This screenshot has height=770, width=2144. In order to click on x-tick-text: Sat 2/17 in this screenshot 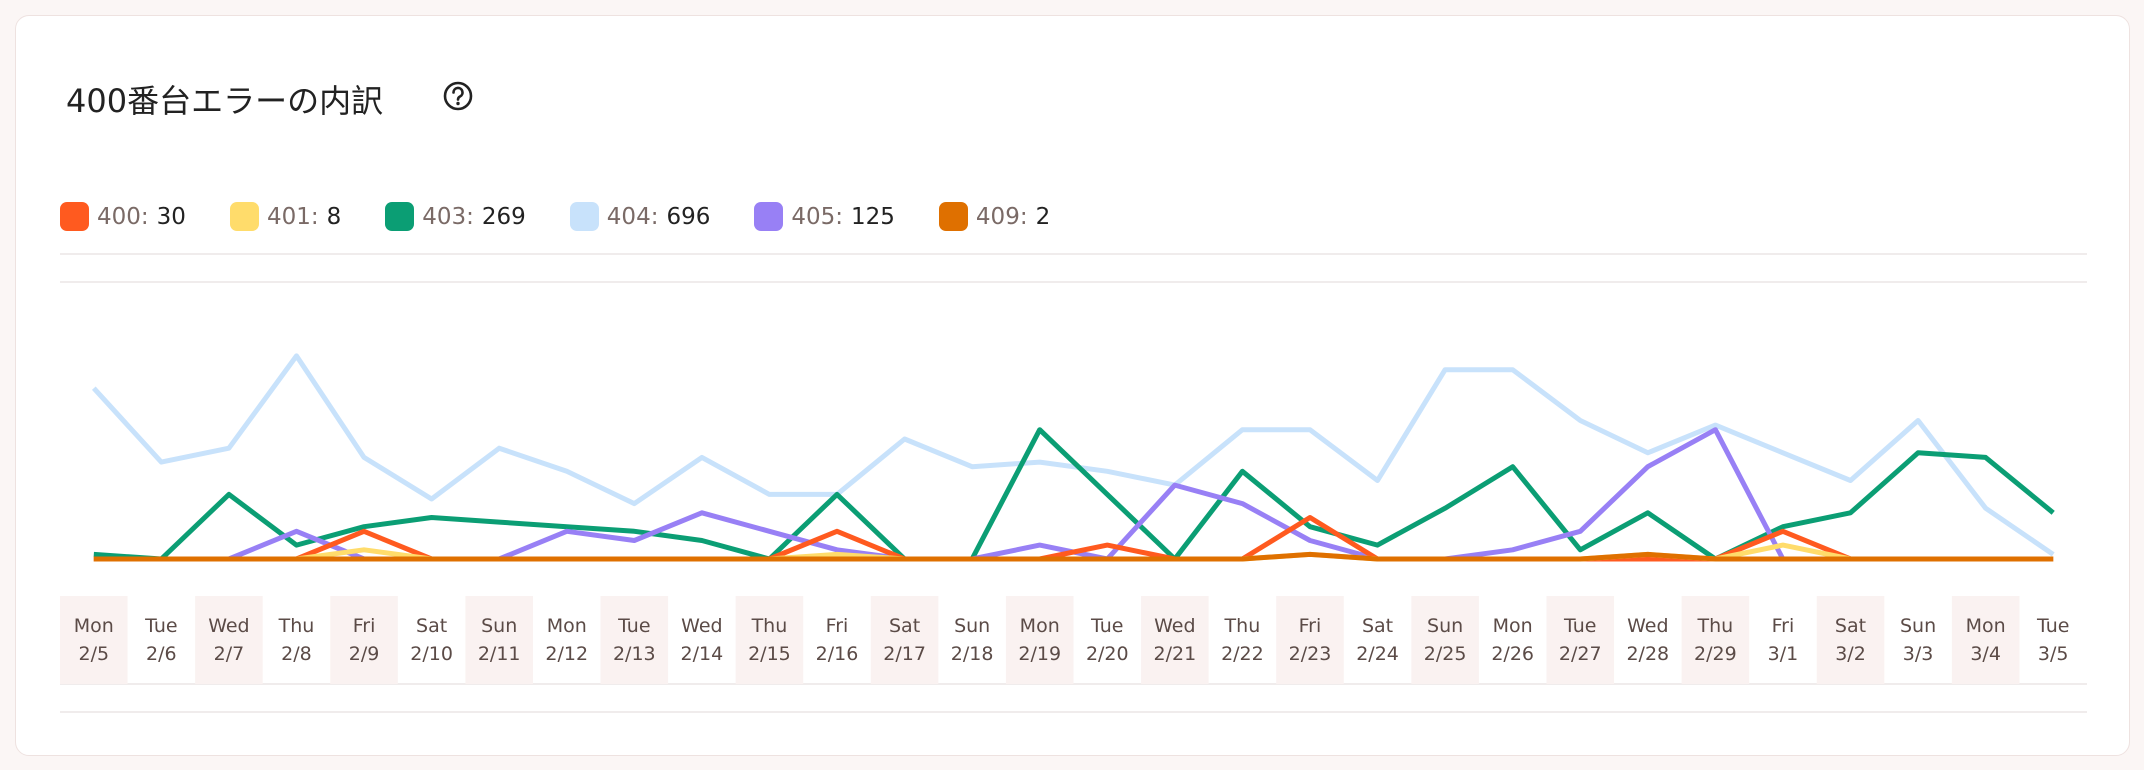, I will do `click(904, 640)`.